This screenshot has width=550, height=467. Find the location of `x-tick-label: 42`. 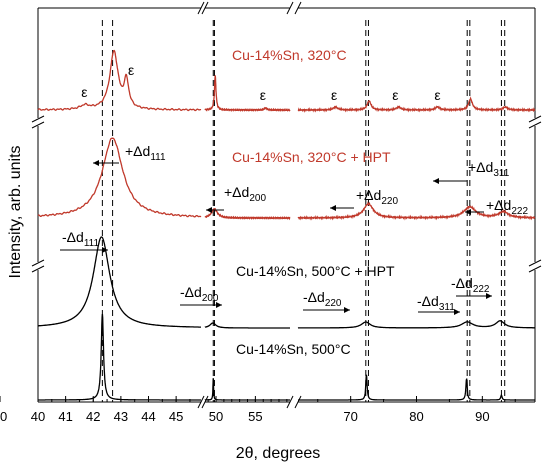

x-tick-label: 42 is located at coordinates (93, 416).